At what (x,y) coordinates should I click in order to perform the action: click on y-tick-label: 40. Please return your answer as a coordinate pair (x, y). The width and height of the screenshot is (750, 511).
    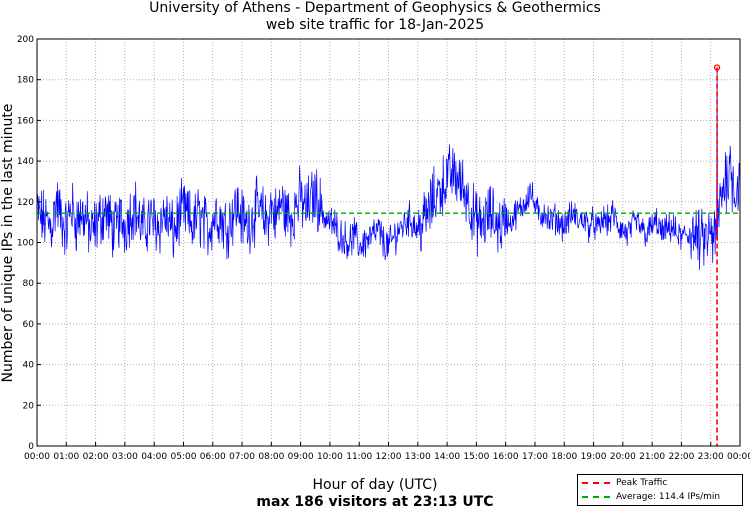
    Looking at the image, I should click on (29, 366).